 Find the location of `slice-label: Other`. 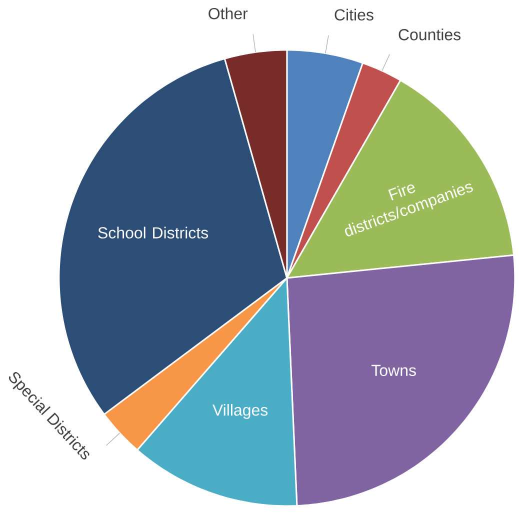

slice-label: Other is located at coordinates (228, 14).